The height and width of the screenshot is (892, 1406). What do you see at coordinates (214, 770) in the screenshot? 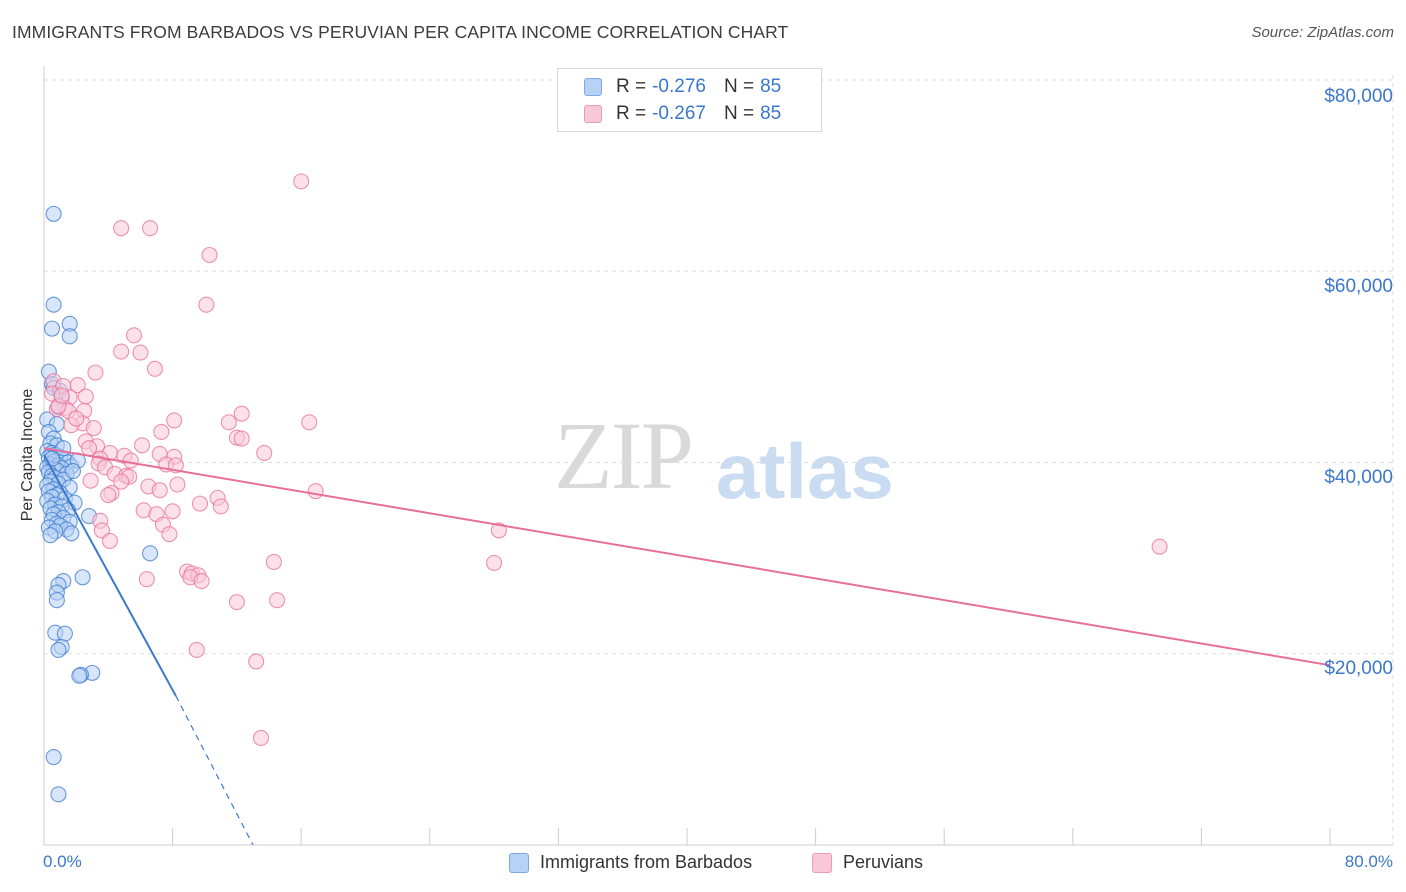
I see `trendline-barbados-extension` at bounding box center [214, 770].